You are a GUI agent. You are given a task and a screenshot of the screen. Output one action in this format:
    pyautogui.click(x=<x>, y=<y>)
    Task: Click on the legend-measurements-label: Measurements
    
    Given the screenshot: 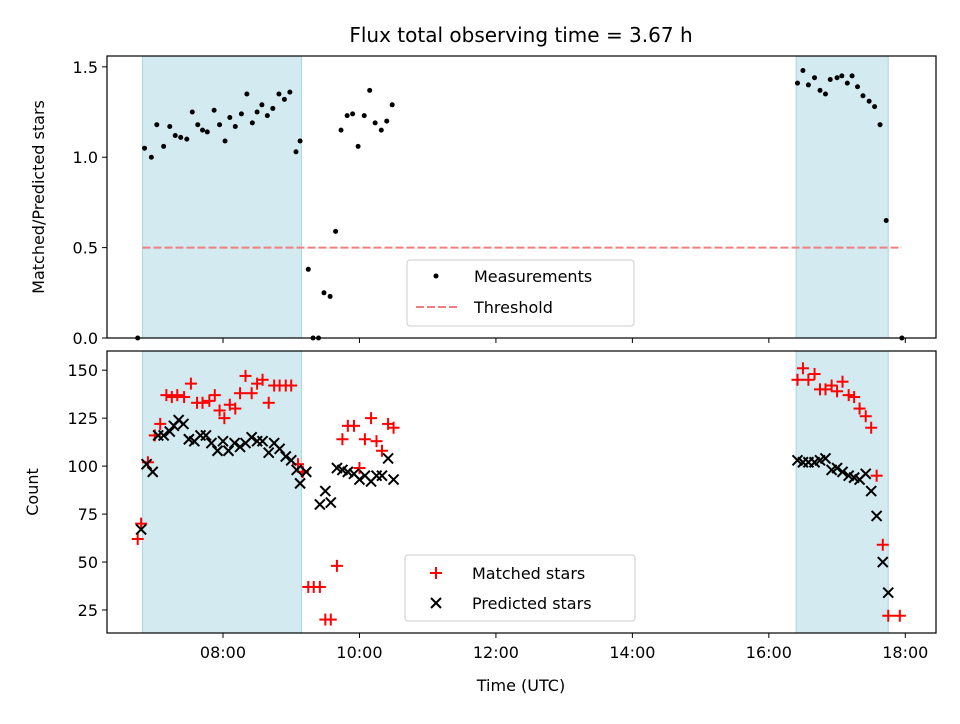 What is the action you would take?
    pyautogui.click(x=533, y=276)
    